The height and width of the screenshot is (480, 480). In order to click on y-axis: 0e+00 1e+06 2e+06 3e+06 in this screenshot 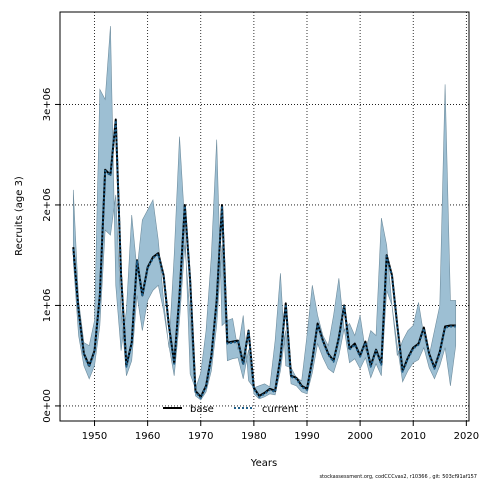, I will do `click(51, 255)`.